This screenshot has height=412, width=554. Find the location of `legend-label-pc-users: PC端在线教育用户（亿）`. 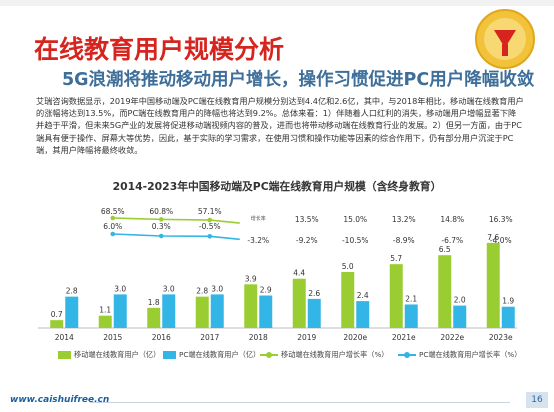

legend-label-pc-users: PC端在线教育用户（亿） is located at coordinates (220, 354).